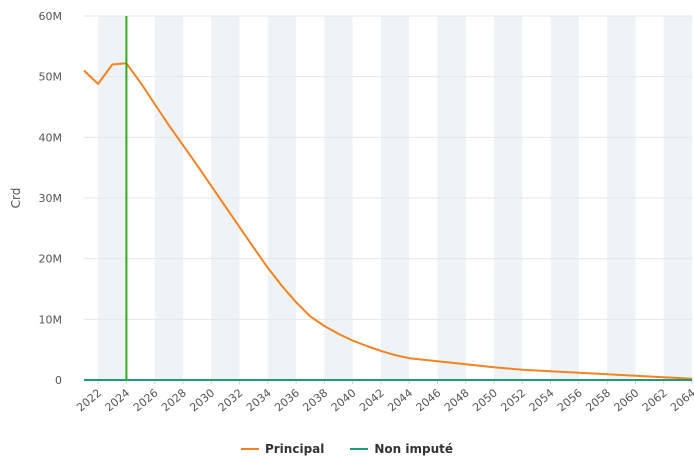 This screenshot has width=694, height=459. Describe the element at coordinates (570, 400) in the screenshot. I see `x-tick-label: 2056` at that location.